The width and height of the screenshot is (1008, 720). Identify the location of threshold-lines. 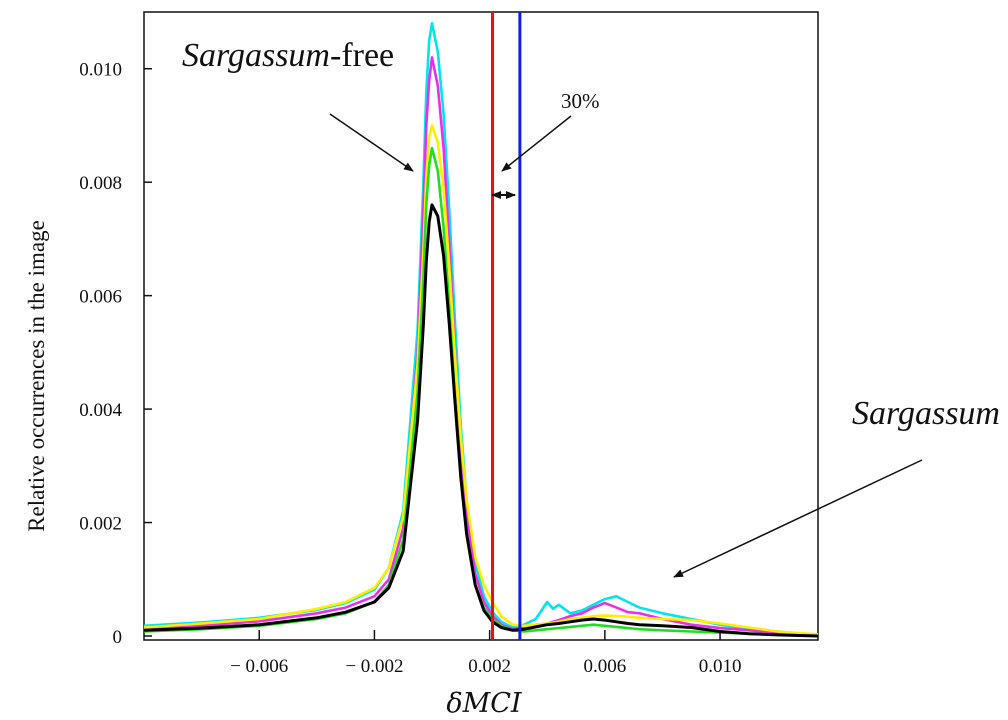
(506, 326).